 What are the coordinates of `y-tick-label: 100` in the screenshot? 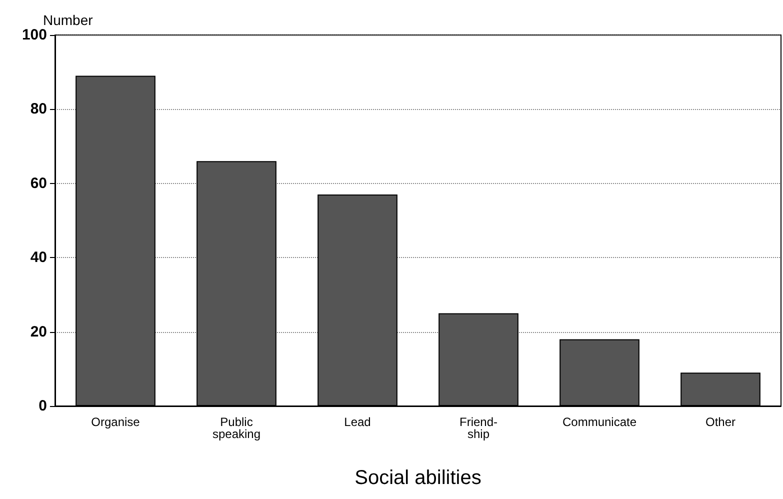 It's located at (34, 35).